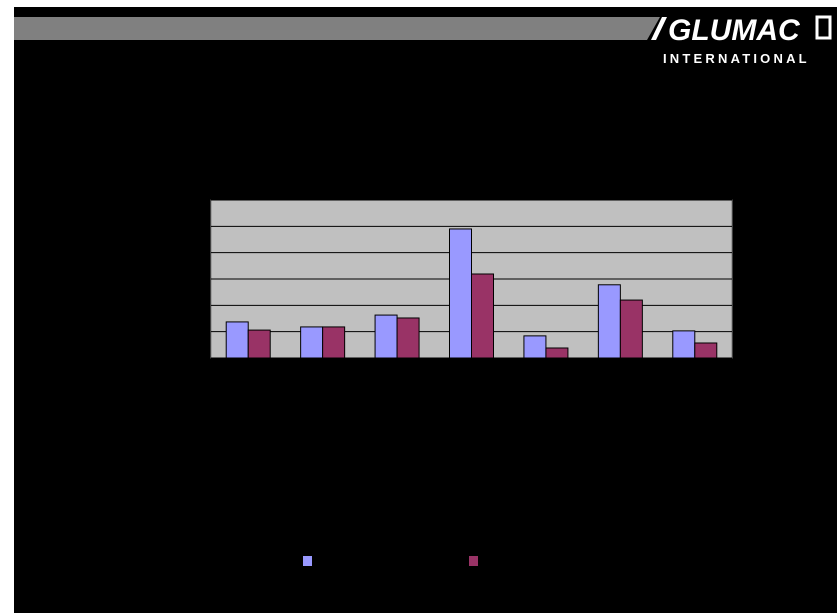 The width and height of the screenshot is (837, 613). I want to click on header-bar, so click(337, 28).